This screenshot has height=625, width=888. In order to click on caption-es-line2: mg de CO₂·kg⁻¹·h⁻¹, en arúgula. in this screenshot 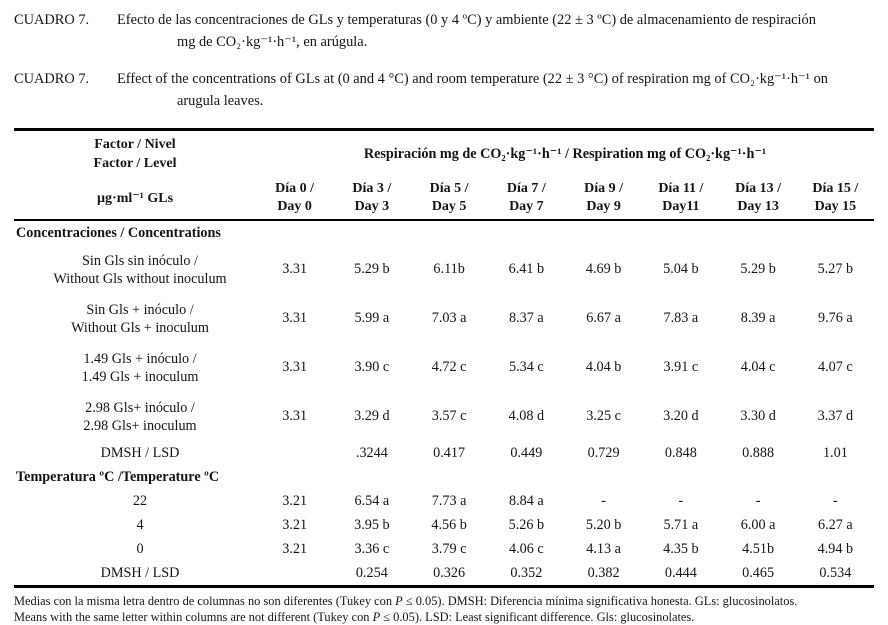, I will do `click(272, 41)`.